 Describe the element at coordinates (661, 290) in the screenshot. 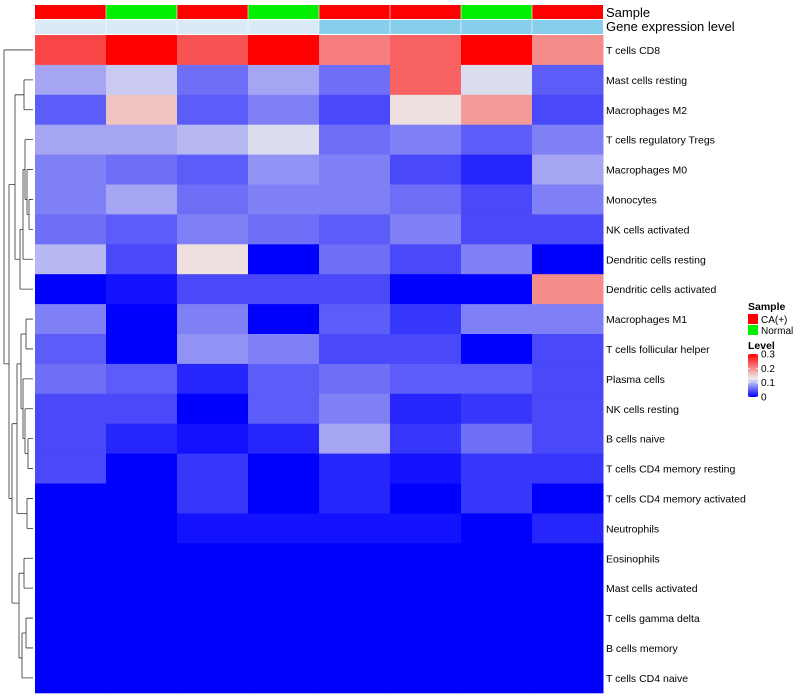

I see `row-label-dendritic-cells-activated: Dendritic cells activated` at that location.